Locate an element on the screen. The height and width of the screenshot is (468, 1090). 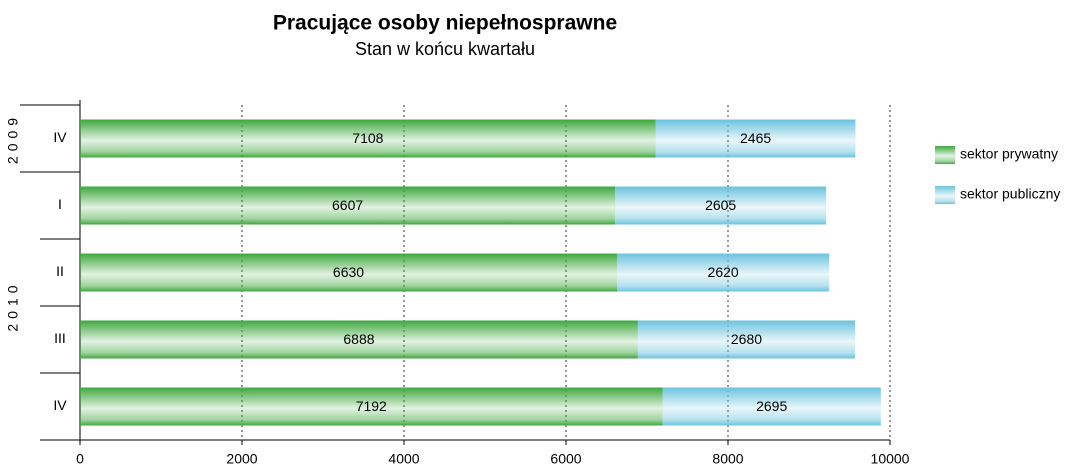
data-label: 2620 is located at coordinates (723, 272).